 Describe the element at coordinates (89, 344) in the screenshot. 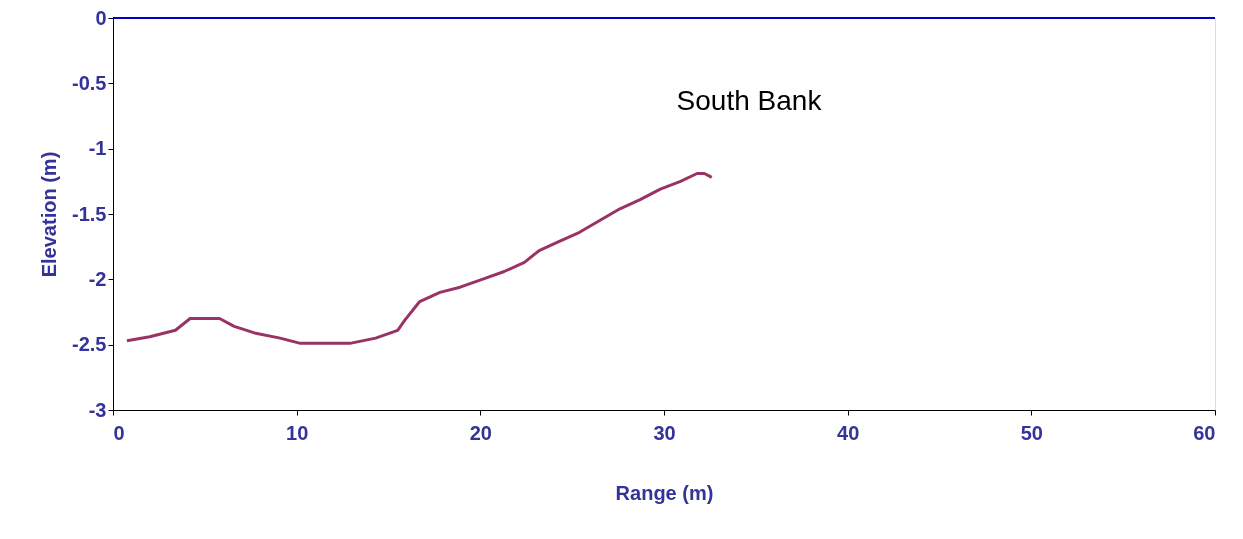

I see `y-tick-label: -2.5` at that location.